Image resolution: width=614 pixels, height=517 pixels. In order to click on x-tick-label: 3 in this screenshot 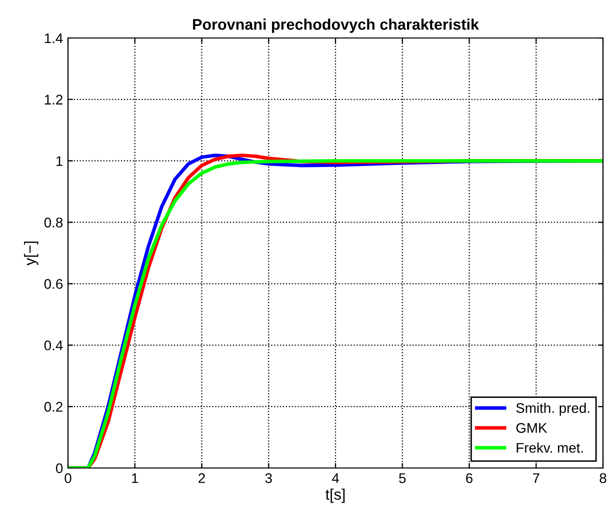, I will do `click(268, 478)`.